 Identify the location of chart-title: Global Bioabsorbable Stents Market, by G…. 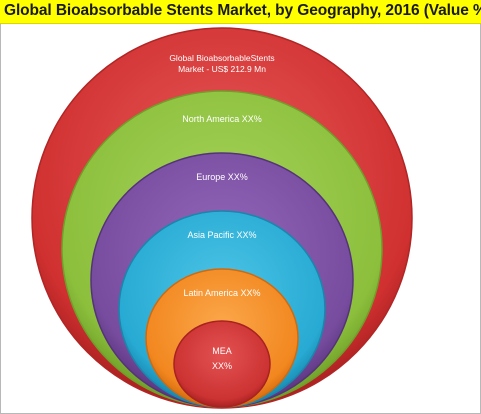
(242, 10).